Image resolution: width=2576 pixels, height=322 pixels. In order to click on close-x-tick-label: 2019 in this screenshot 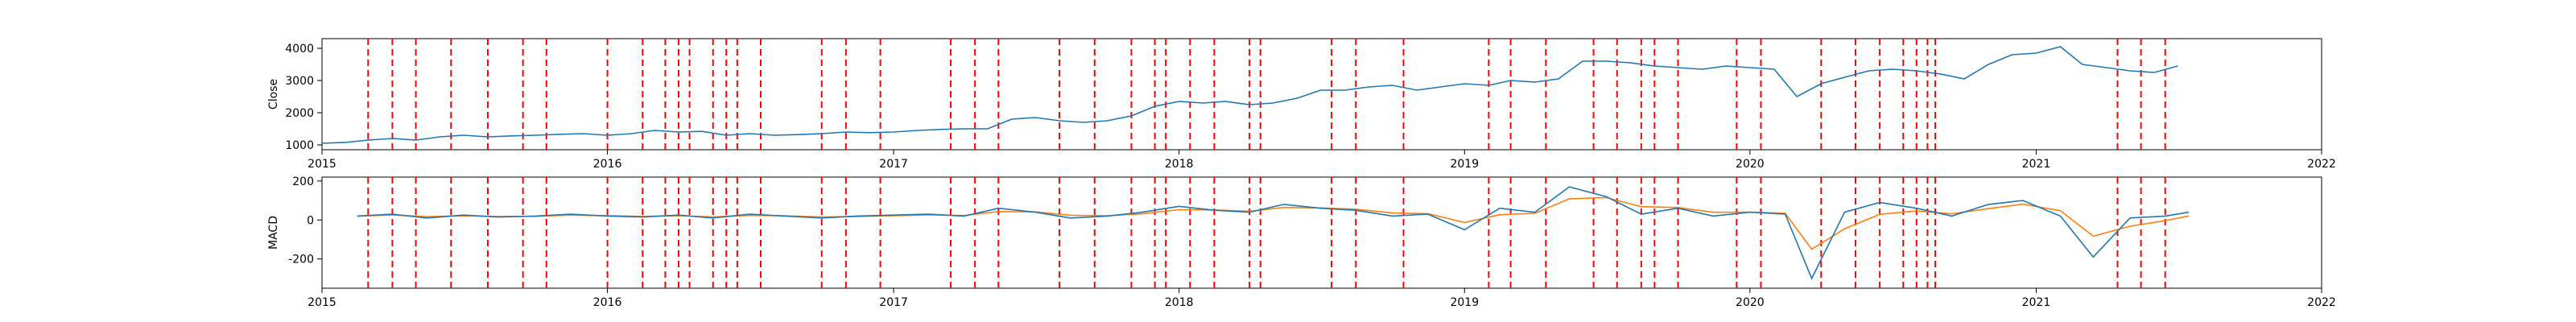, I will do `click(1464, 164)`.